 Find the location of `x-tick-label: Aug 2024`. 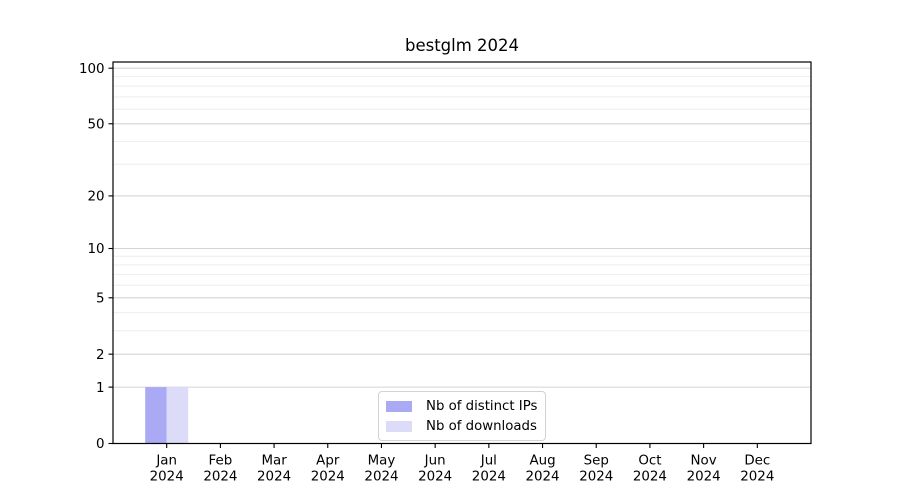

x-tick-label: Aug 2024 is located at coordinates (542, 469).